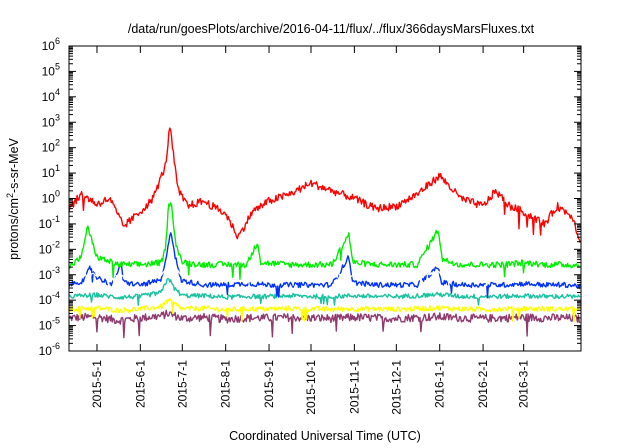 This screenshot has height=448, width=640. Describe the element at coordinates (56, 295) in the screenshot. I see `y-tick-exponent: -4` at that location.